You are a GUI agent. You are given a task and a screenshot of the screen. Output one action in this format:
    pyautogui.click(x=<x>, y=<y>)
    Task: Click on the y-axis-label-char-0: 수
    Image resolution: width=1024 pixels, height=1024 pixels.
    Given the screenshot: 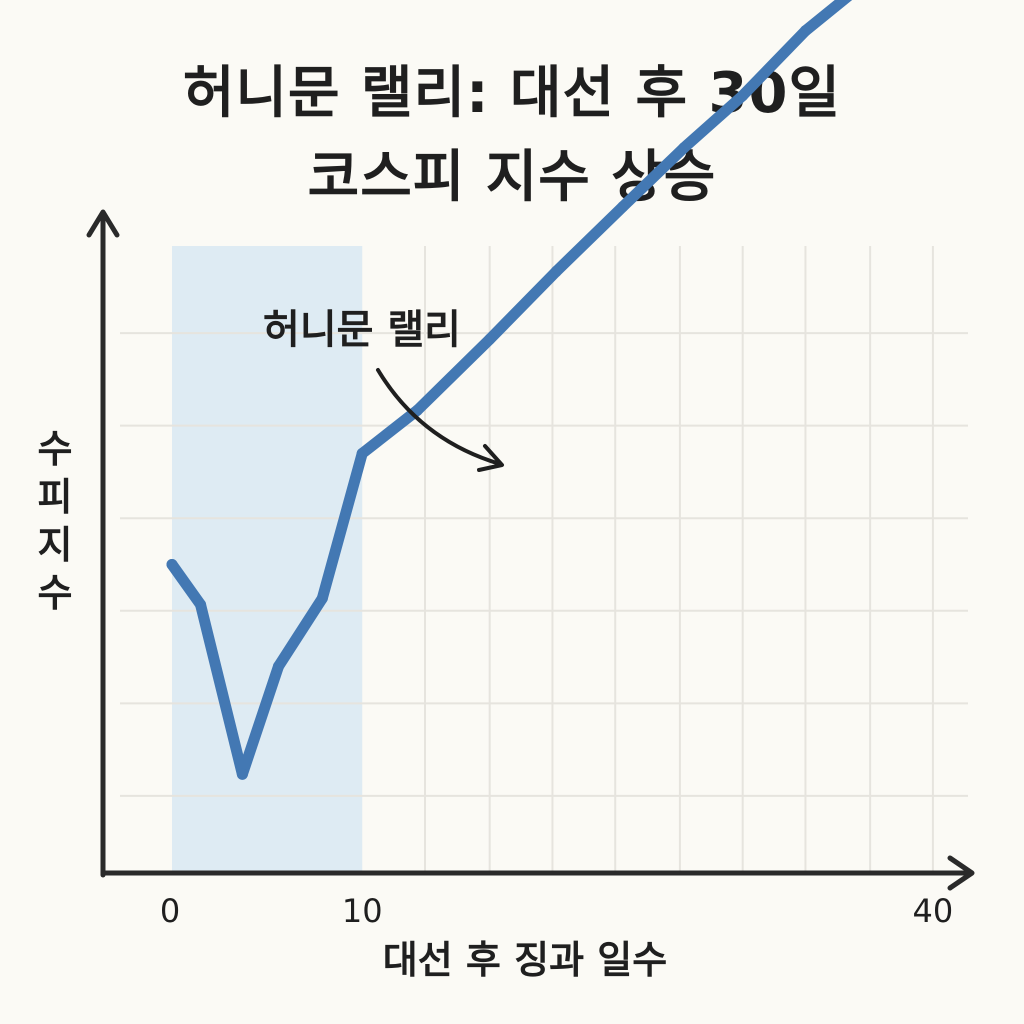 What is the action you would take?
    pyautogui.click(x=55, y=449)
    